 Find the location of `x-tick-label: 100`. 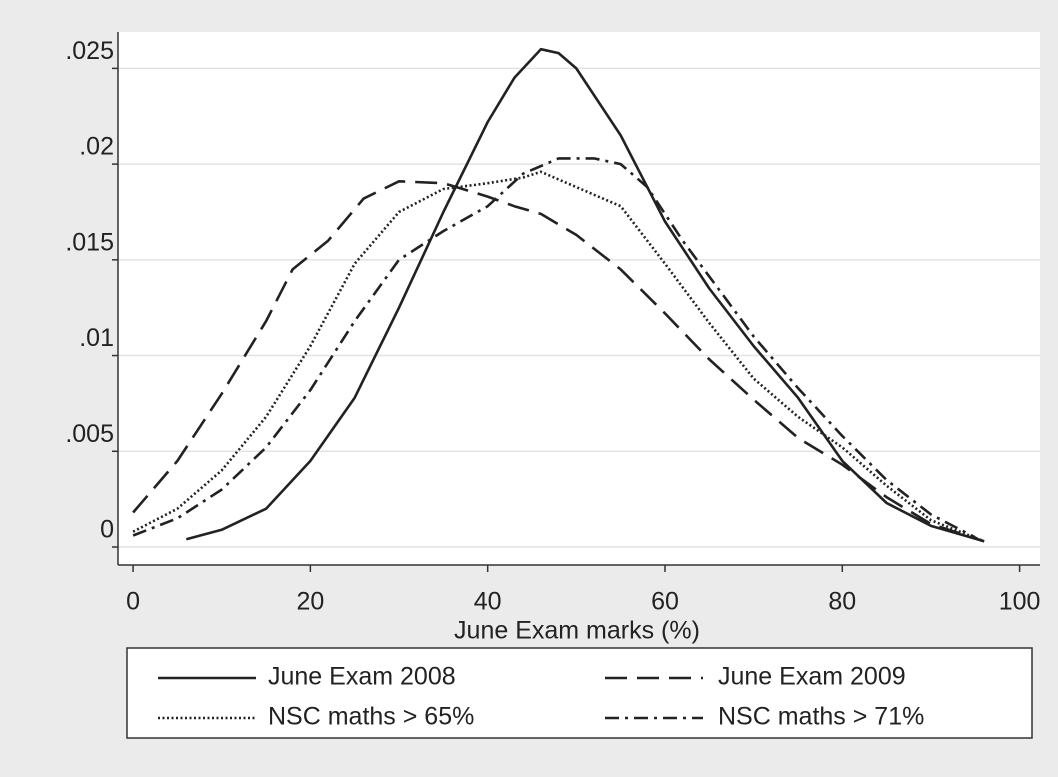

x-tick-label: 100 is located at coordinates (1020, 602).